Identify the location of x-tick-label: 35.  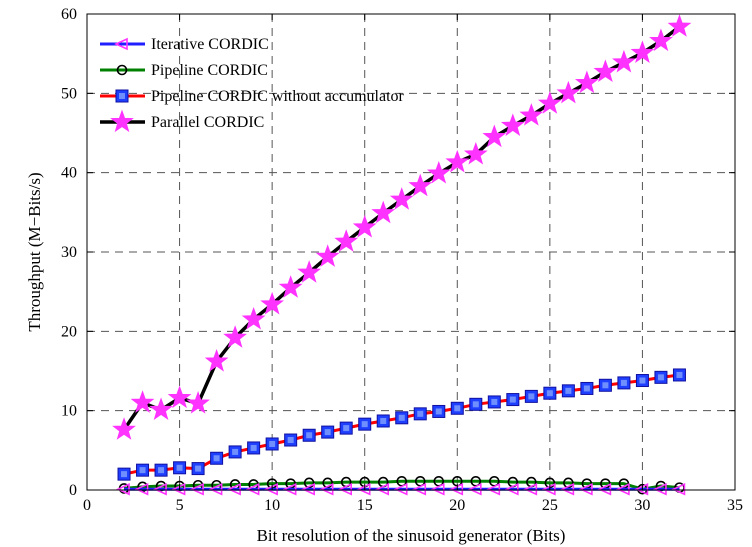
(735, 505).